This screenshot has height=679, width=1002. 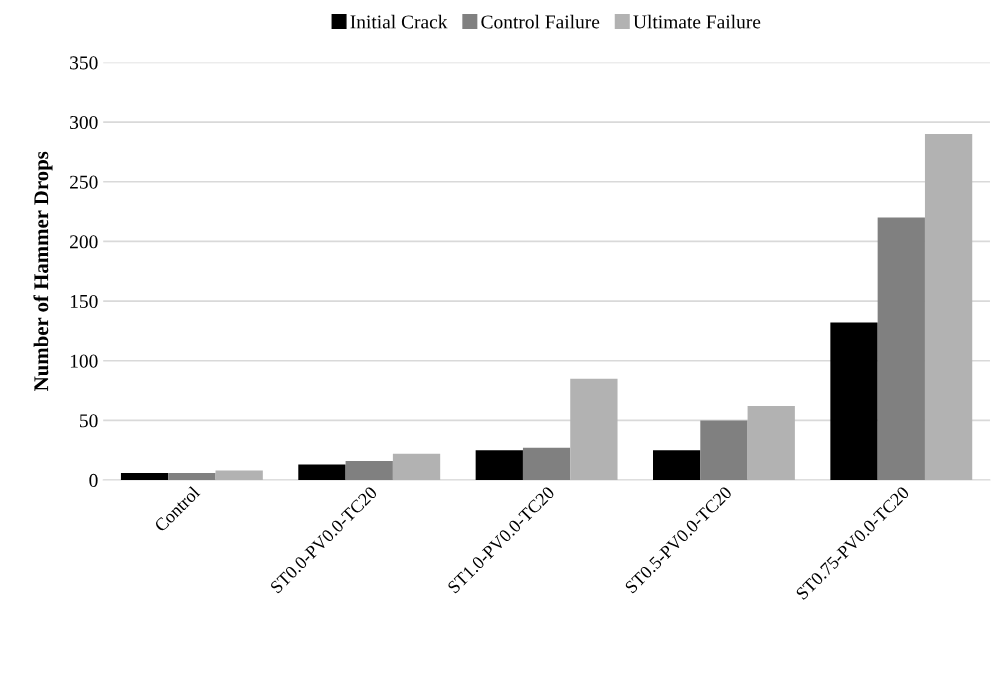 I want to click on y-tick-label: 300, so click(x=84, y=122).